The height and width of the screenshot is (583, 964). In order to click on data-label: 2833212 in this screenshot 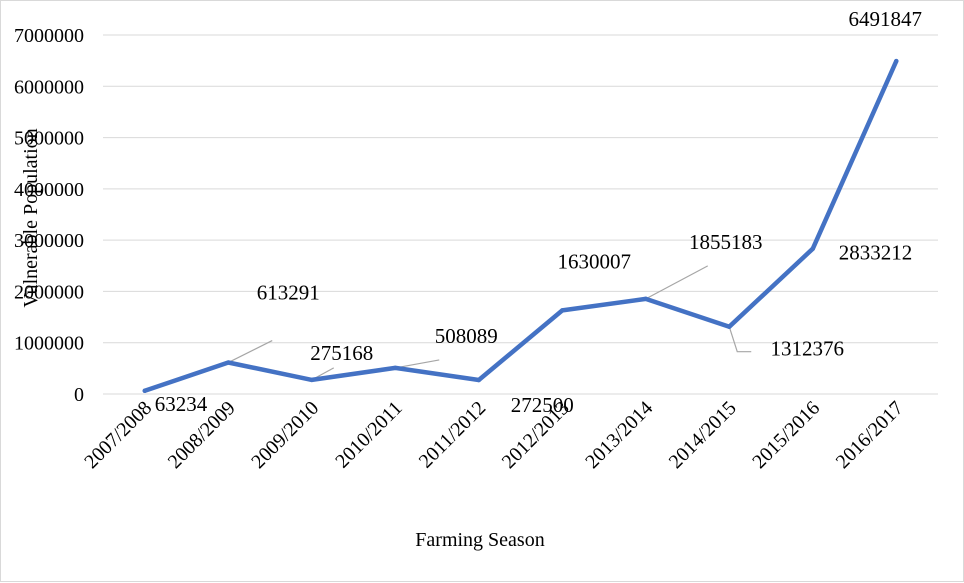, I will do `click(876, 253)`.